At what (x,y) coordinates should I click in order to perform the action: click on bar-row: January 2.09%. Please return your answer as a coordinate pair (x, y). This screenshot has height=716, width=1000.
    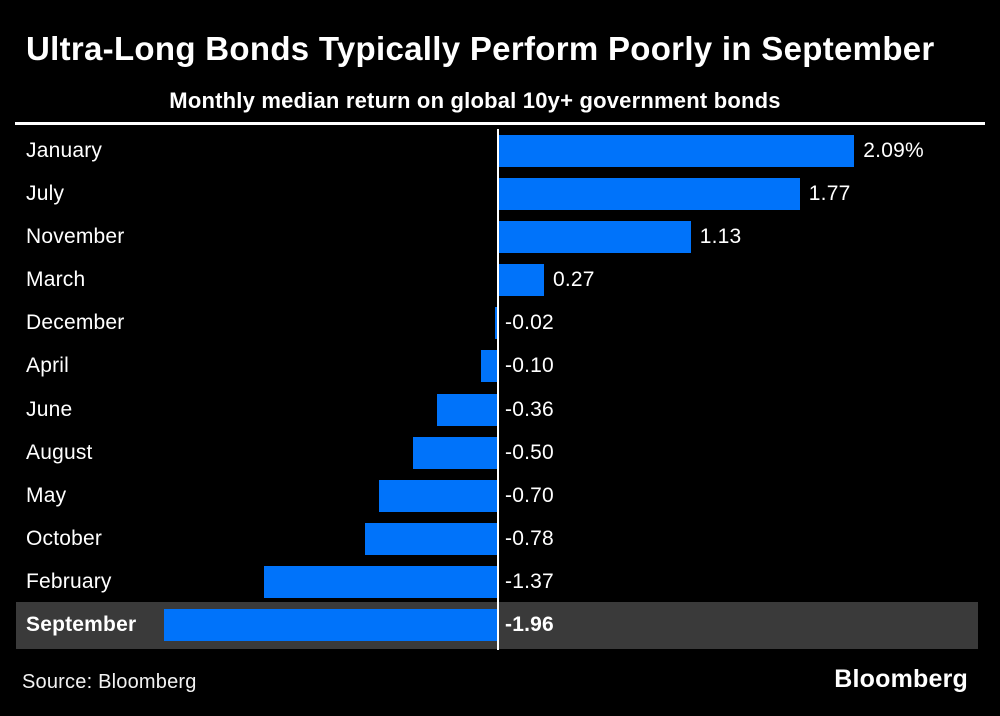
    Looking at the image, I should click on (500, 150).